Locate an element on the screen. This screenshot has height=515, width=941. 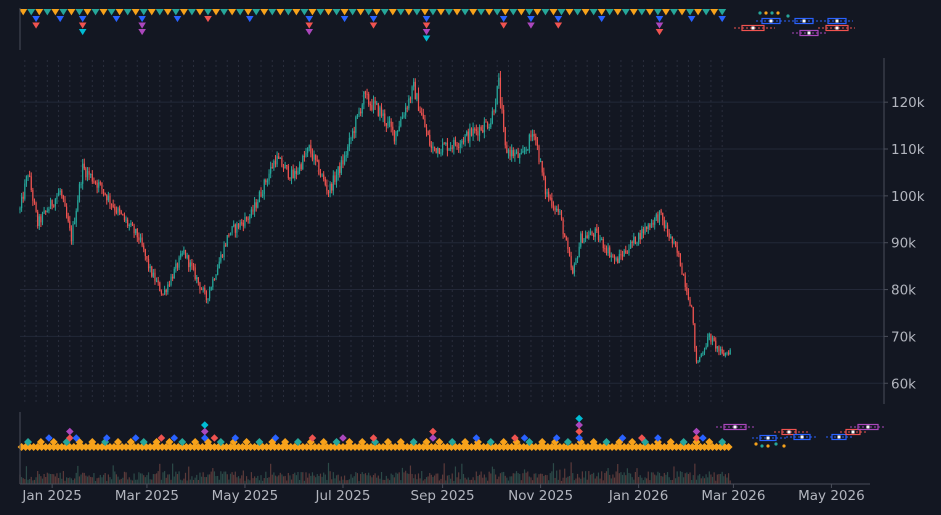
x-tick-label: Jan 2025 is located at coordinates (51, 496).